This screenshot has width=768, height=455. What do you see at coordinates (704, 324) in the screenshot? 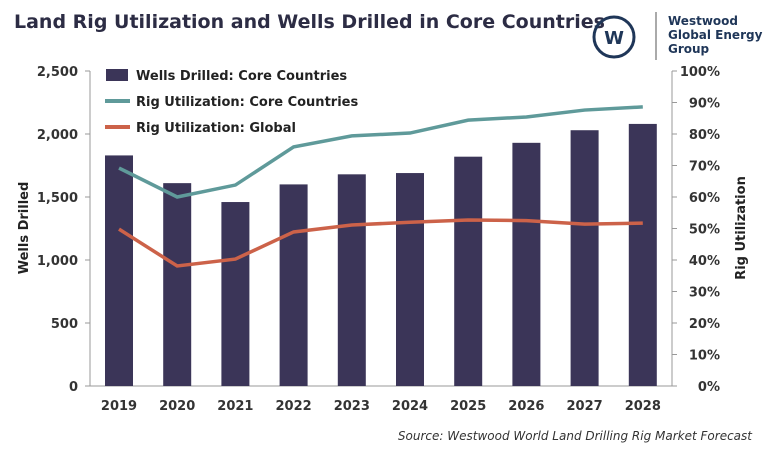
I see `y2-tick-label: 20%` at bounding box center [704, 324].